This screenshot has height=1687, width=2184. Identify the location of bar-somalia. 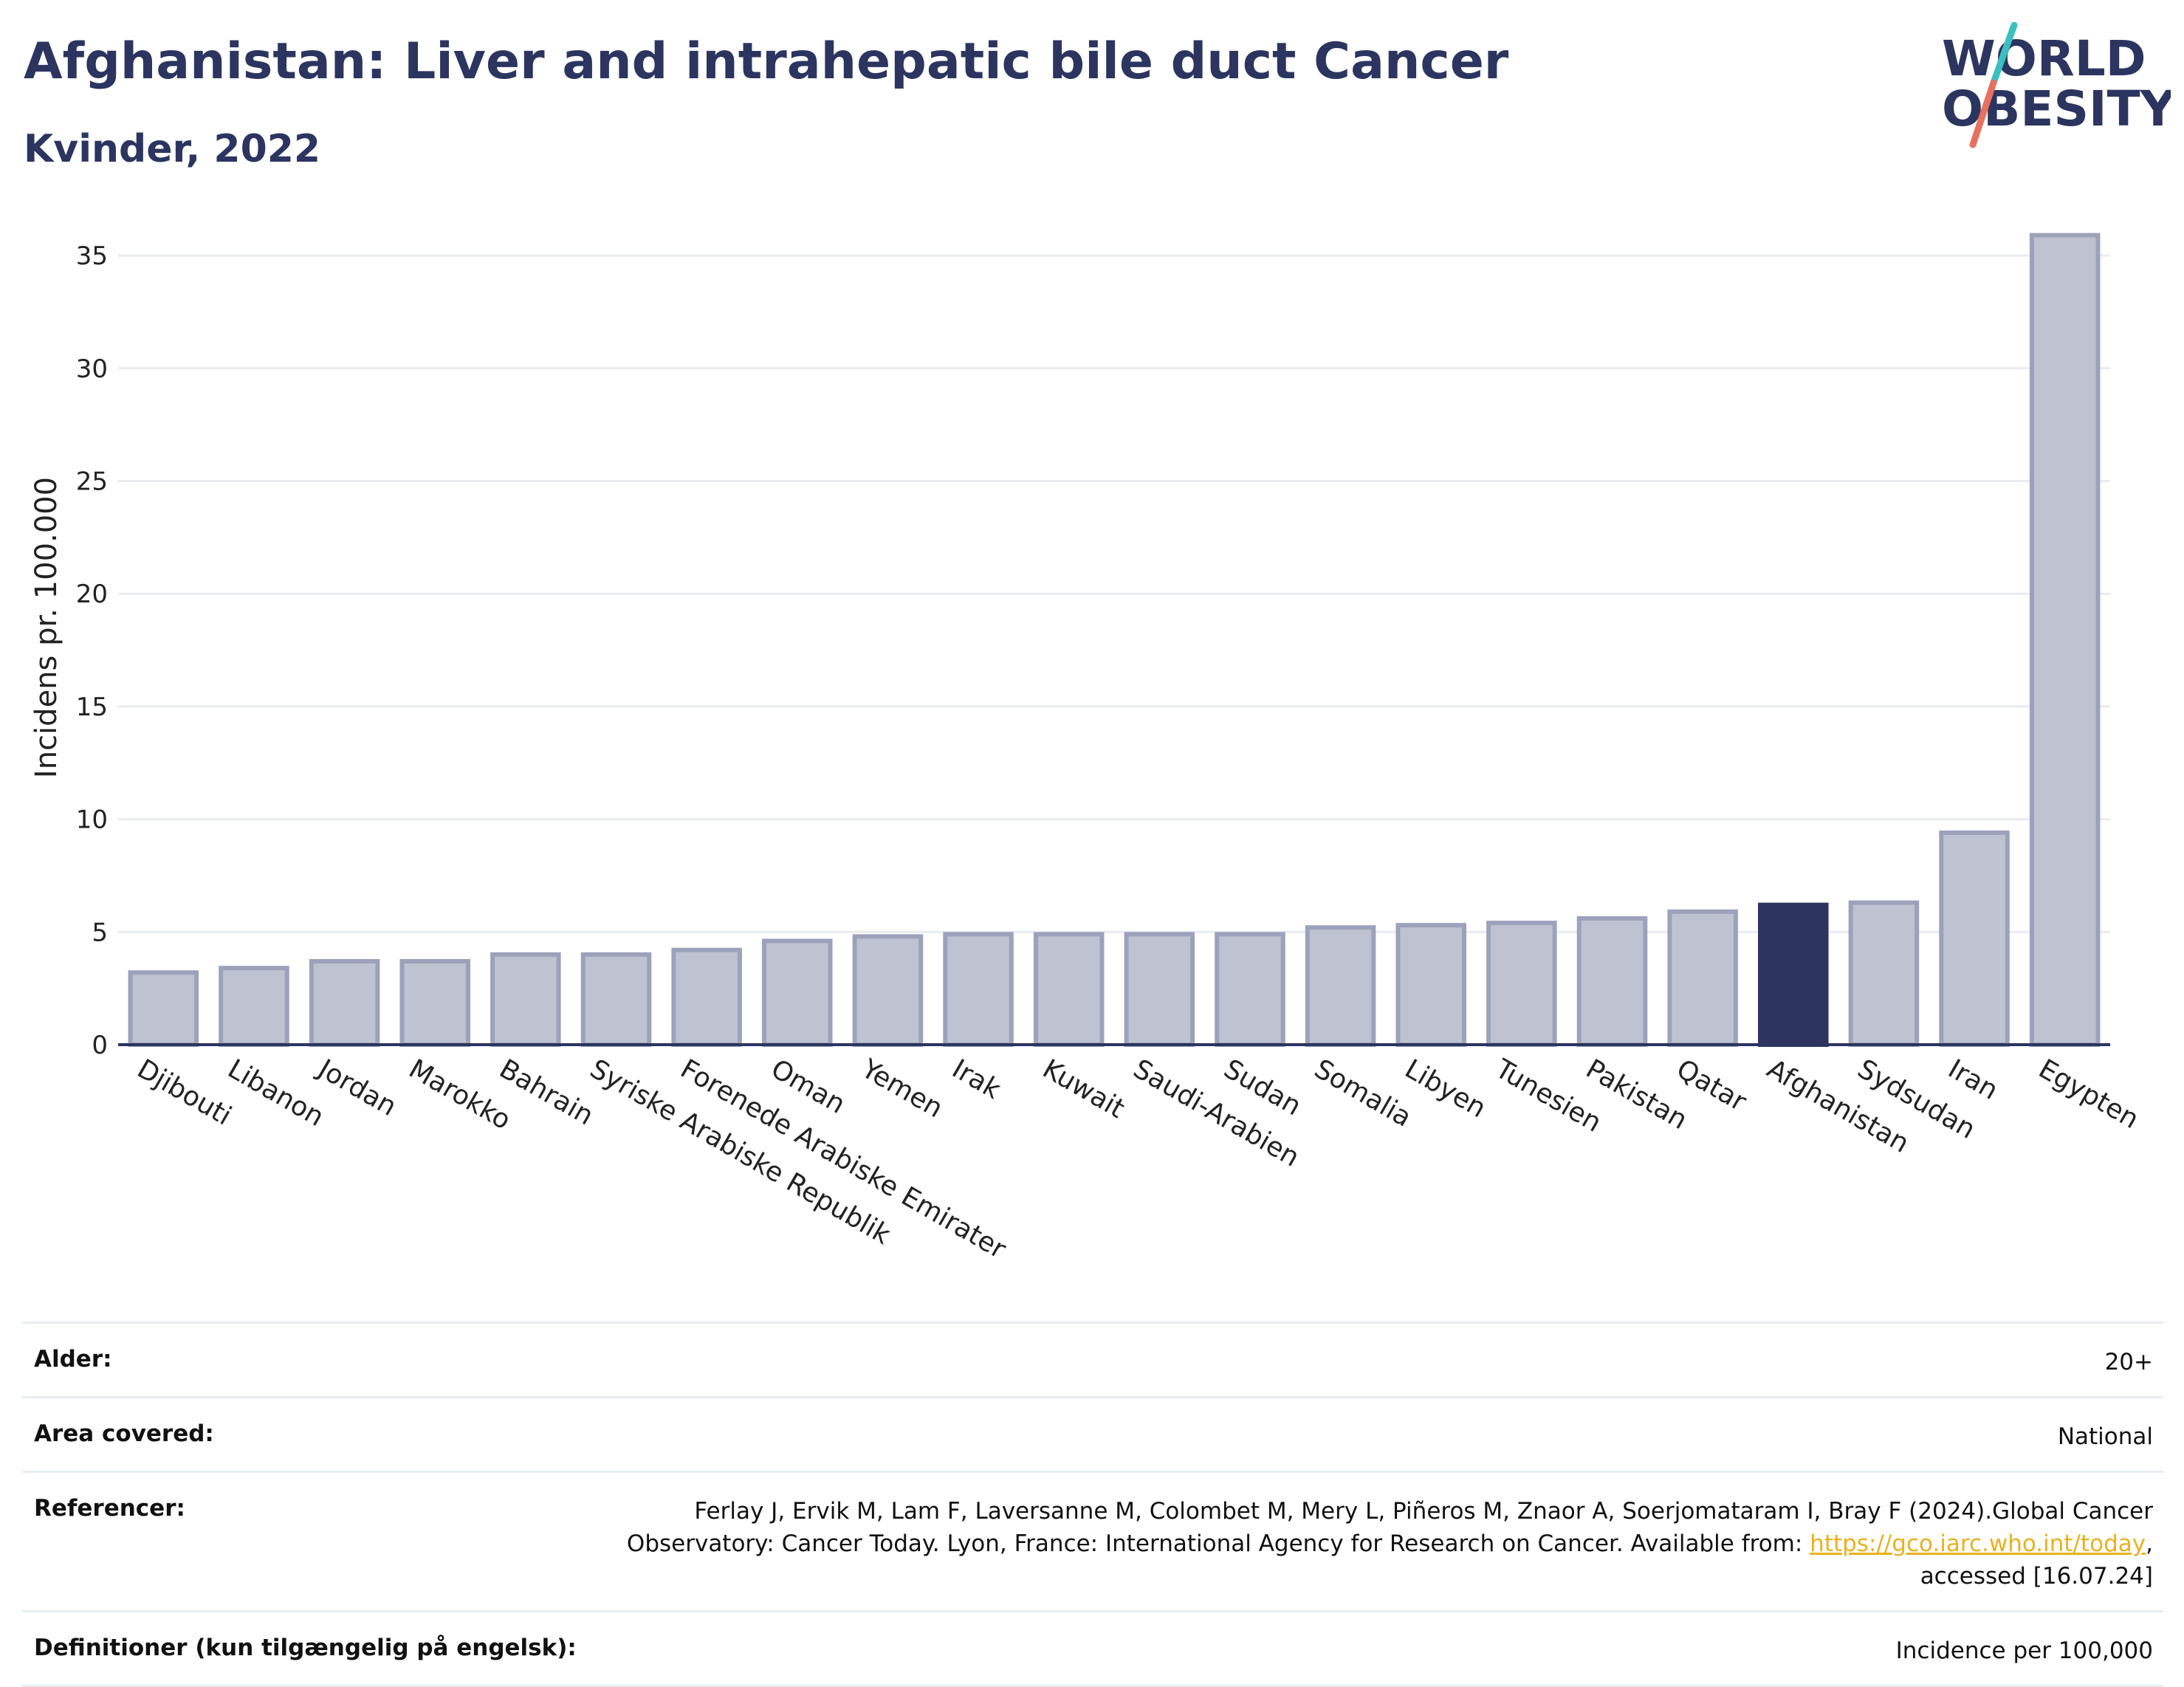
(1341, 987).